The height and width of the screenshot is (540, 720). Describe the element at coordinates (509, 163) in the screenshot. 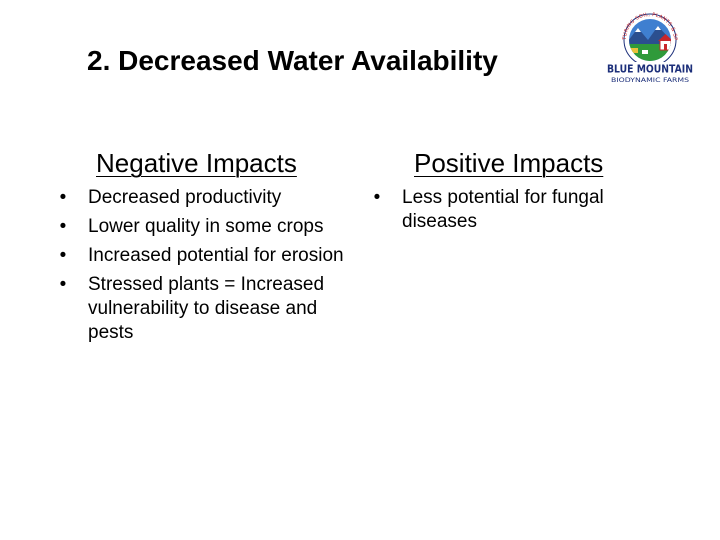

I see `positive-impacts-heading: Positive Impacts` at that location.